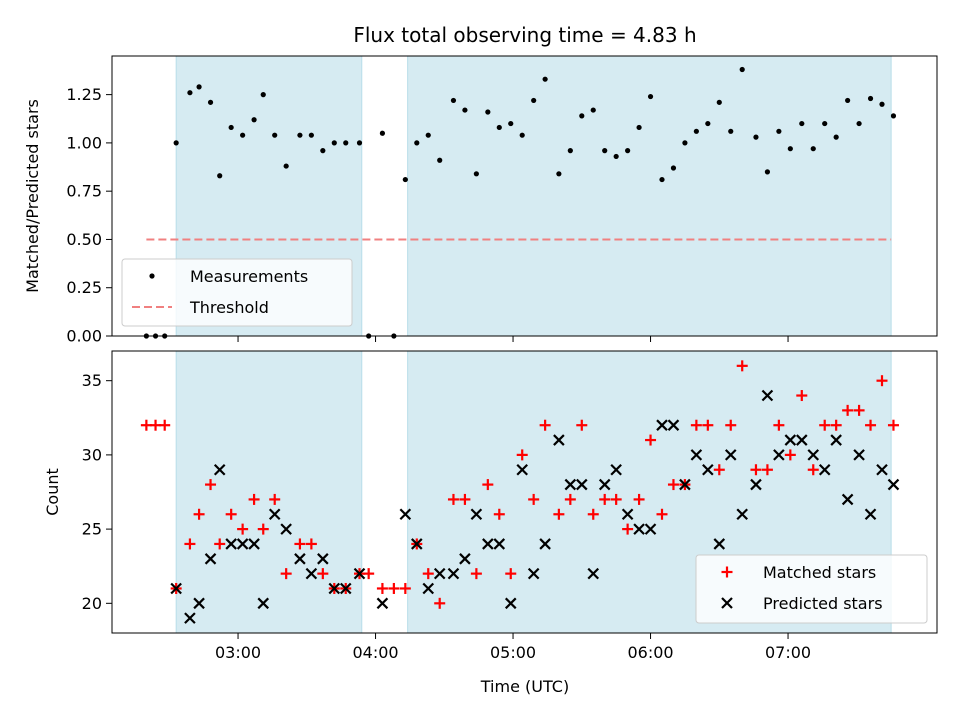 This screenshot has width=960, height=720. I want to click on top-legend-box, so click(237, 292).